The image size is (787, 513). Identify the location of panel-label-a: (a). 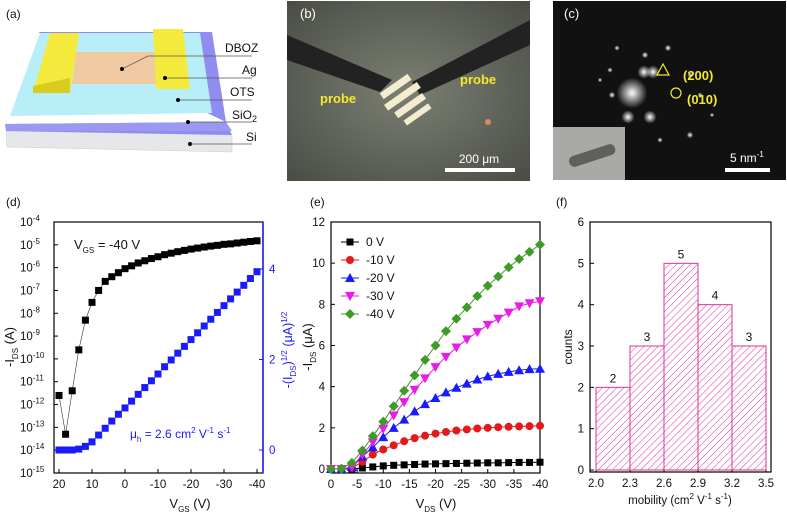
(13, 14).